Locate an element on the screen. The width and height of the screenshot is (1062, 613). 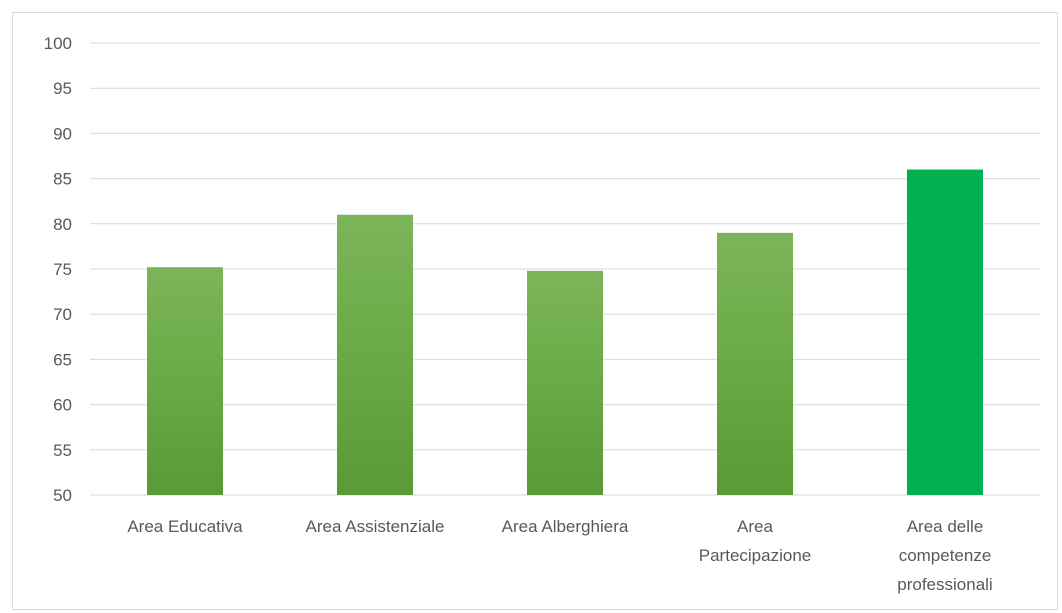
x-category-label: professionali is located at coordinates (944, 584).